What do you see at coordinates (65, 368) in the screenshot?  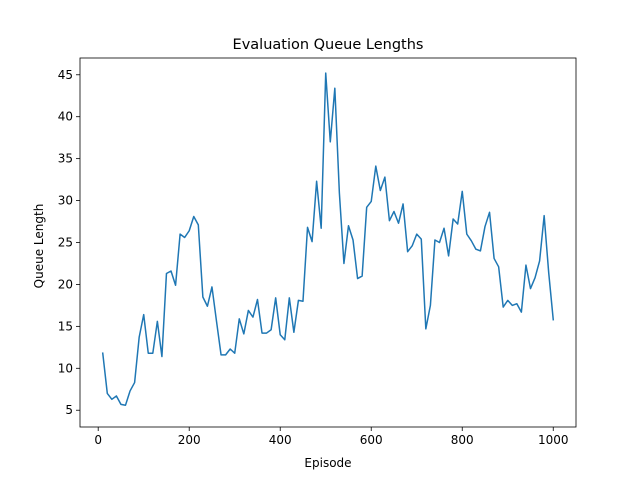 I see `y-tick-label: 10` at bounding box center [65, 368].